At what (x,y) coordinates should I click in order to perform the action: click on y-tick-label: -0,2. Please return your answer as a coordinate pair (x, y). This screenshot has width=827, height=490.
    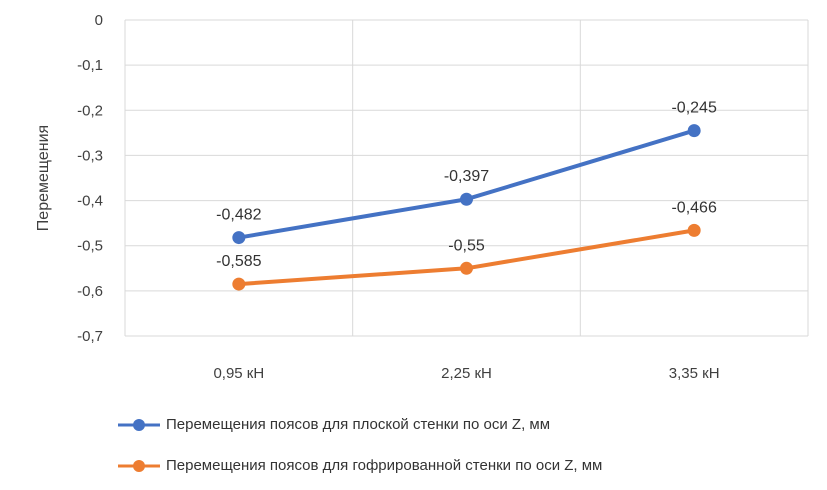
    Looking at the image, I should click on (90, 110).